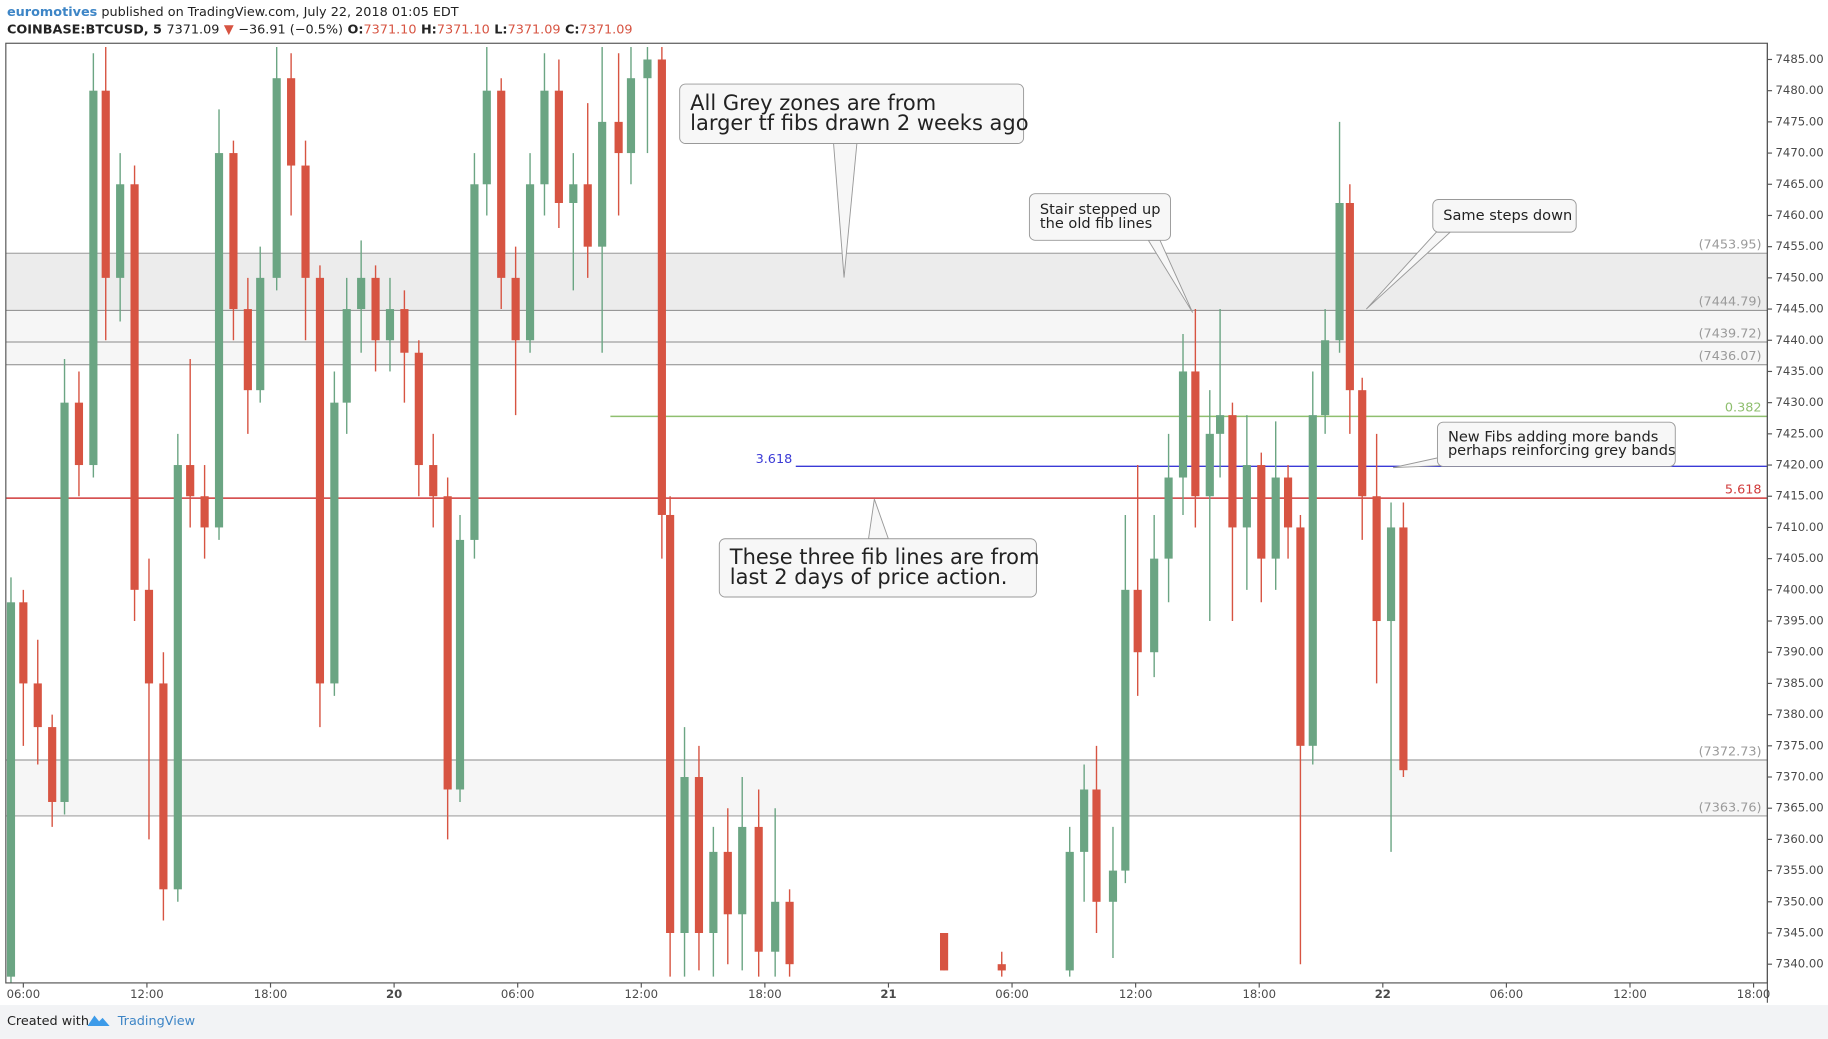  I want to click on high-value: 7371.10, so click(463, 29).